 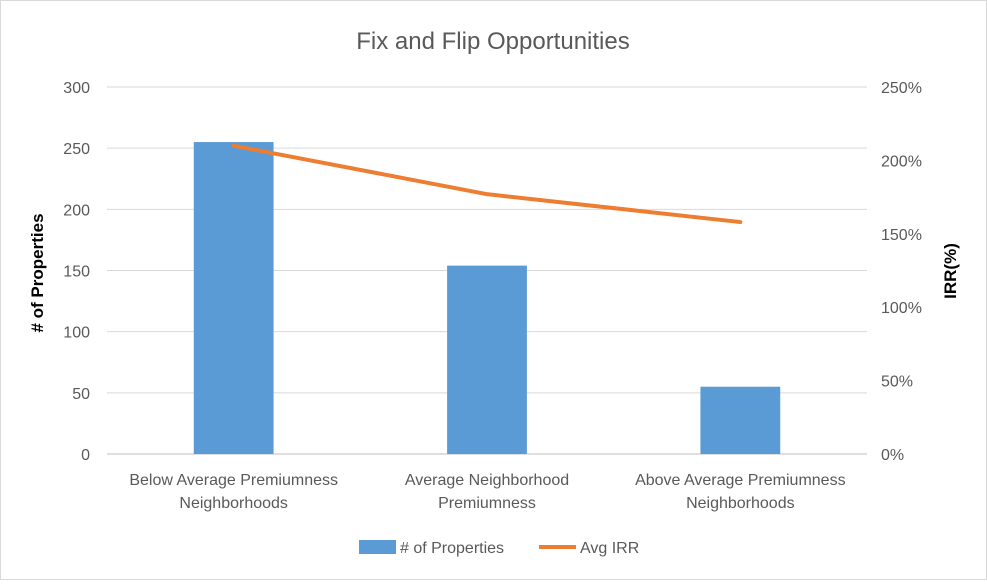 I want to click on category-label: Below Average Premiumness Neighborhoods, so click(x=233, y=492).